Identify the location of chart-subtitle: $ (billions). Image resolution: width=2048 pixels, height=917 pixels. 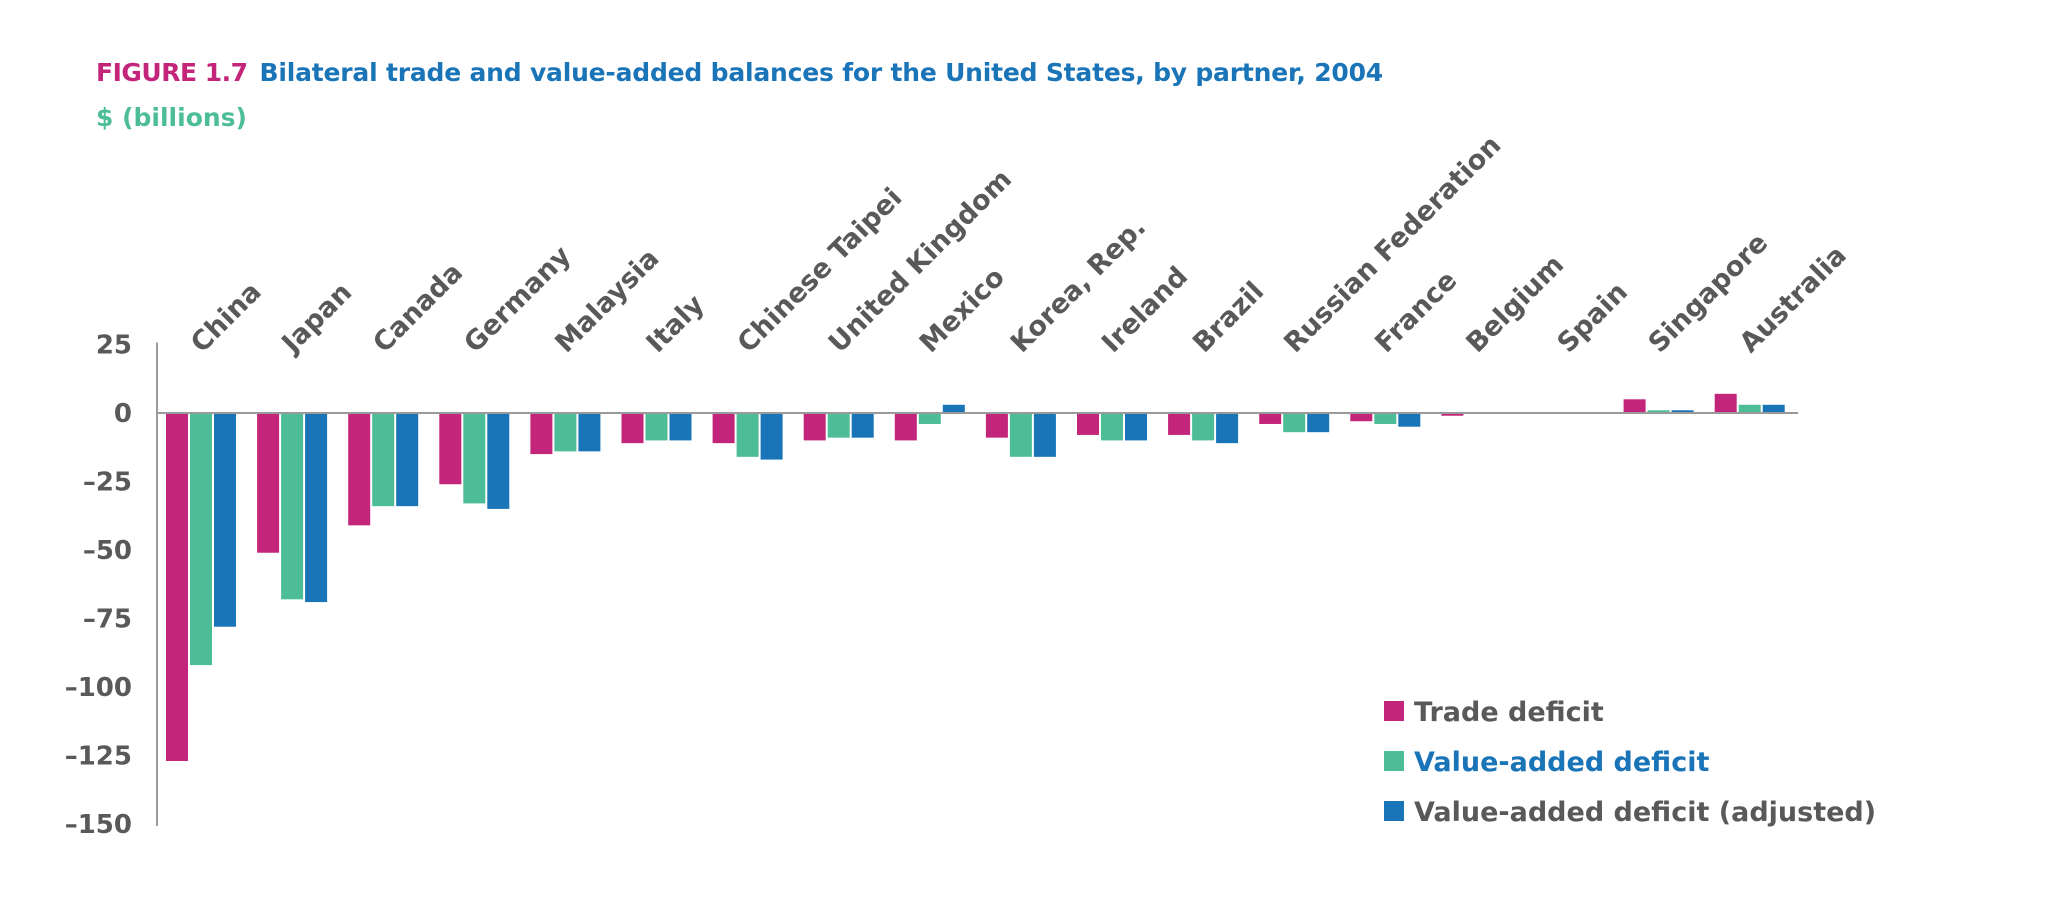
(171, 117).